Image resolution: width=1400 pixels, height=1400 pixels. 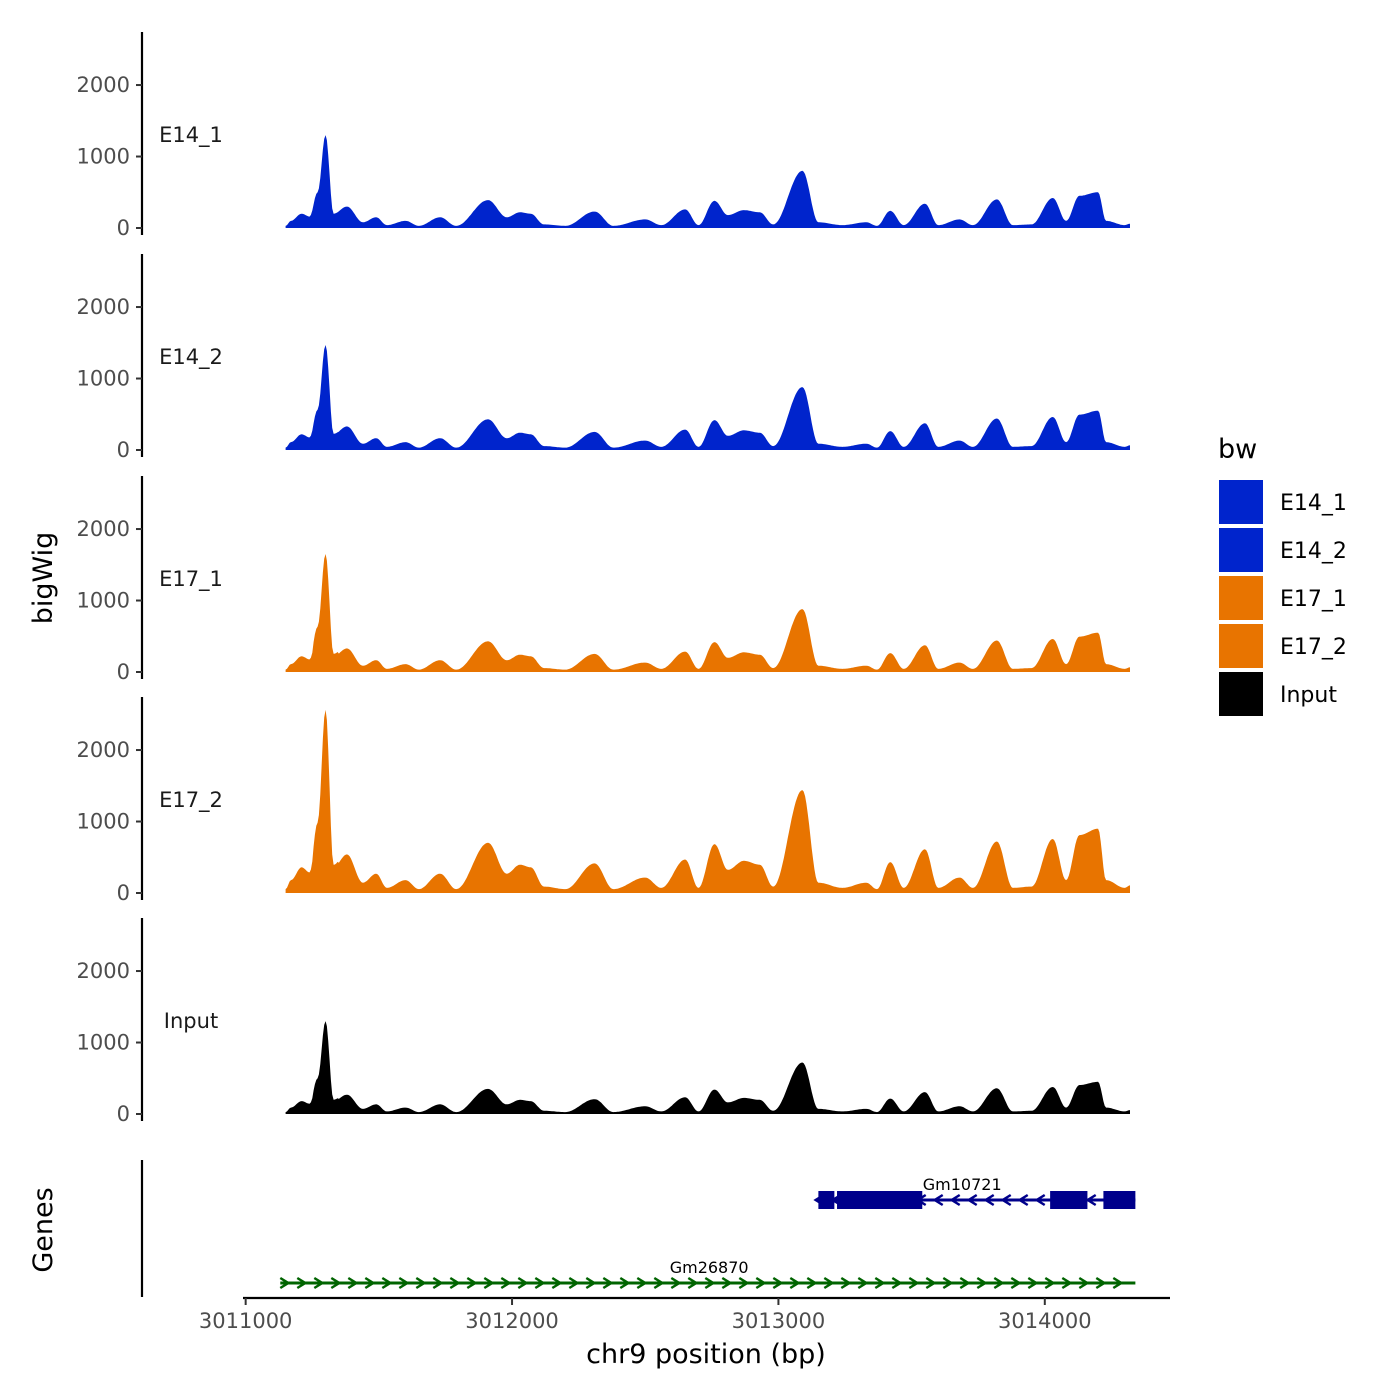 What do you see at coordinates (1313, 551) in the screenshot?
I see `legend-label-e14_2: E14_2` at bounding box center [1313, 551].